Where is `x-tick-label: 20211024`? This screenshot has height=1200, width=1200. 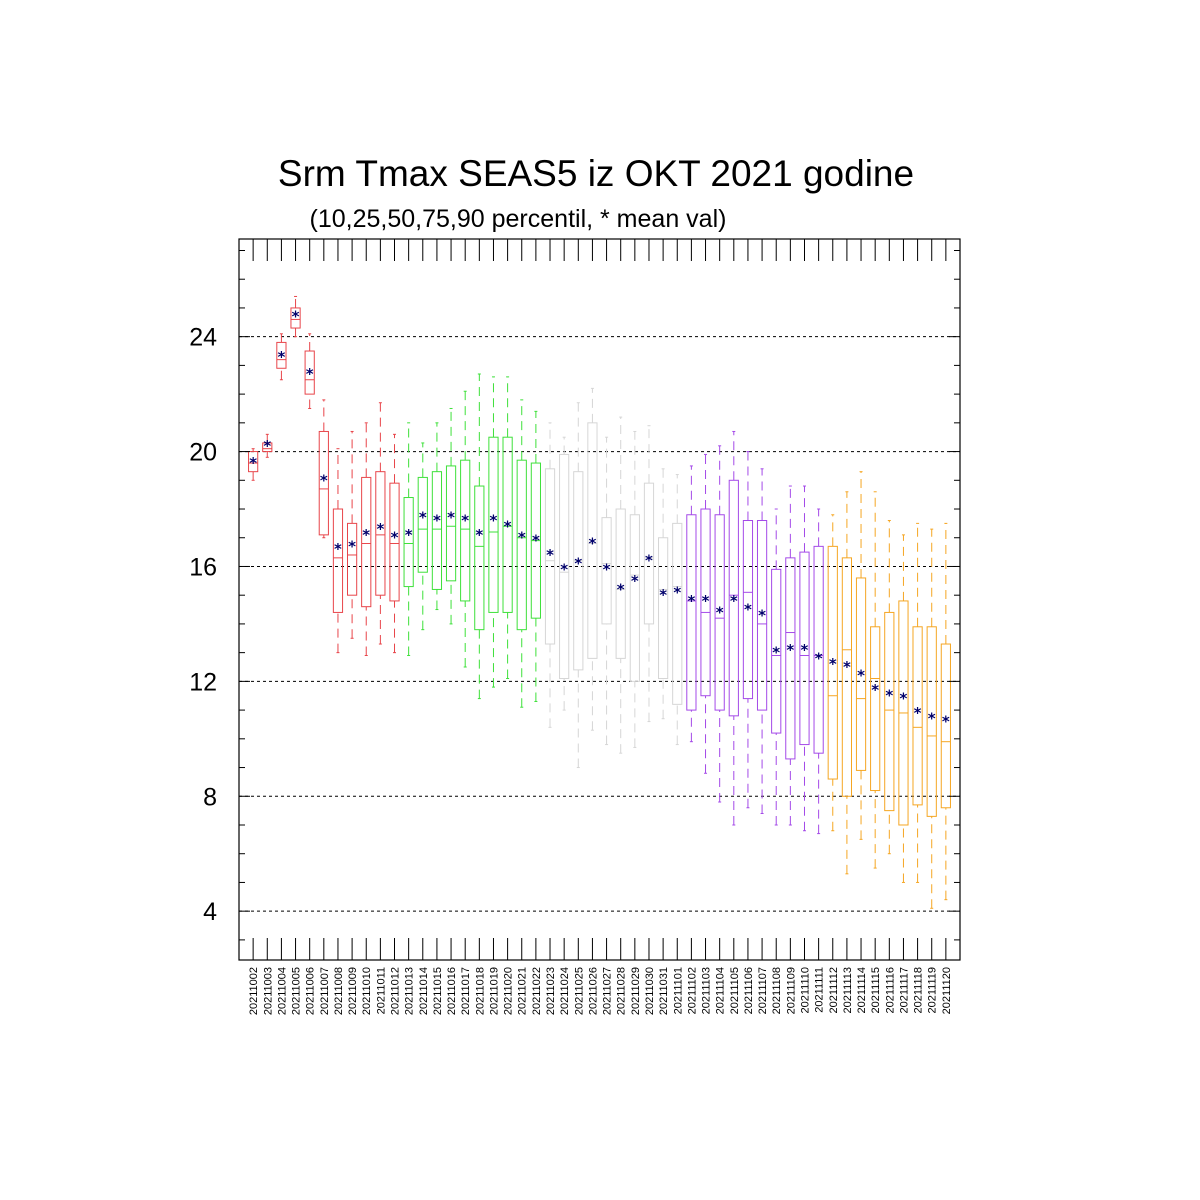 x-tick-label: 20211024 is located at coordinates (565, 991).